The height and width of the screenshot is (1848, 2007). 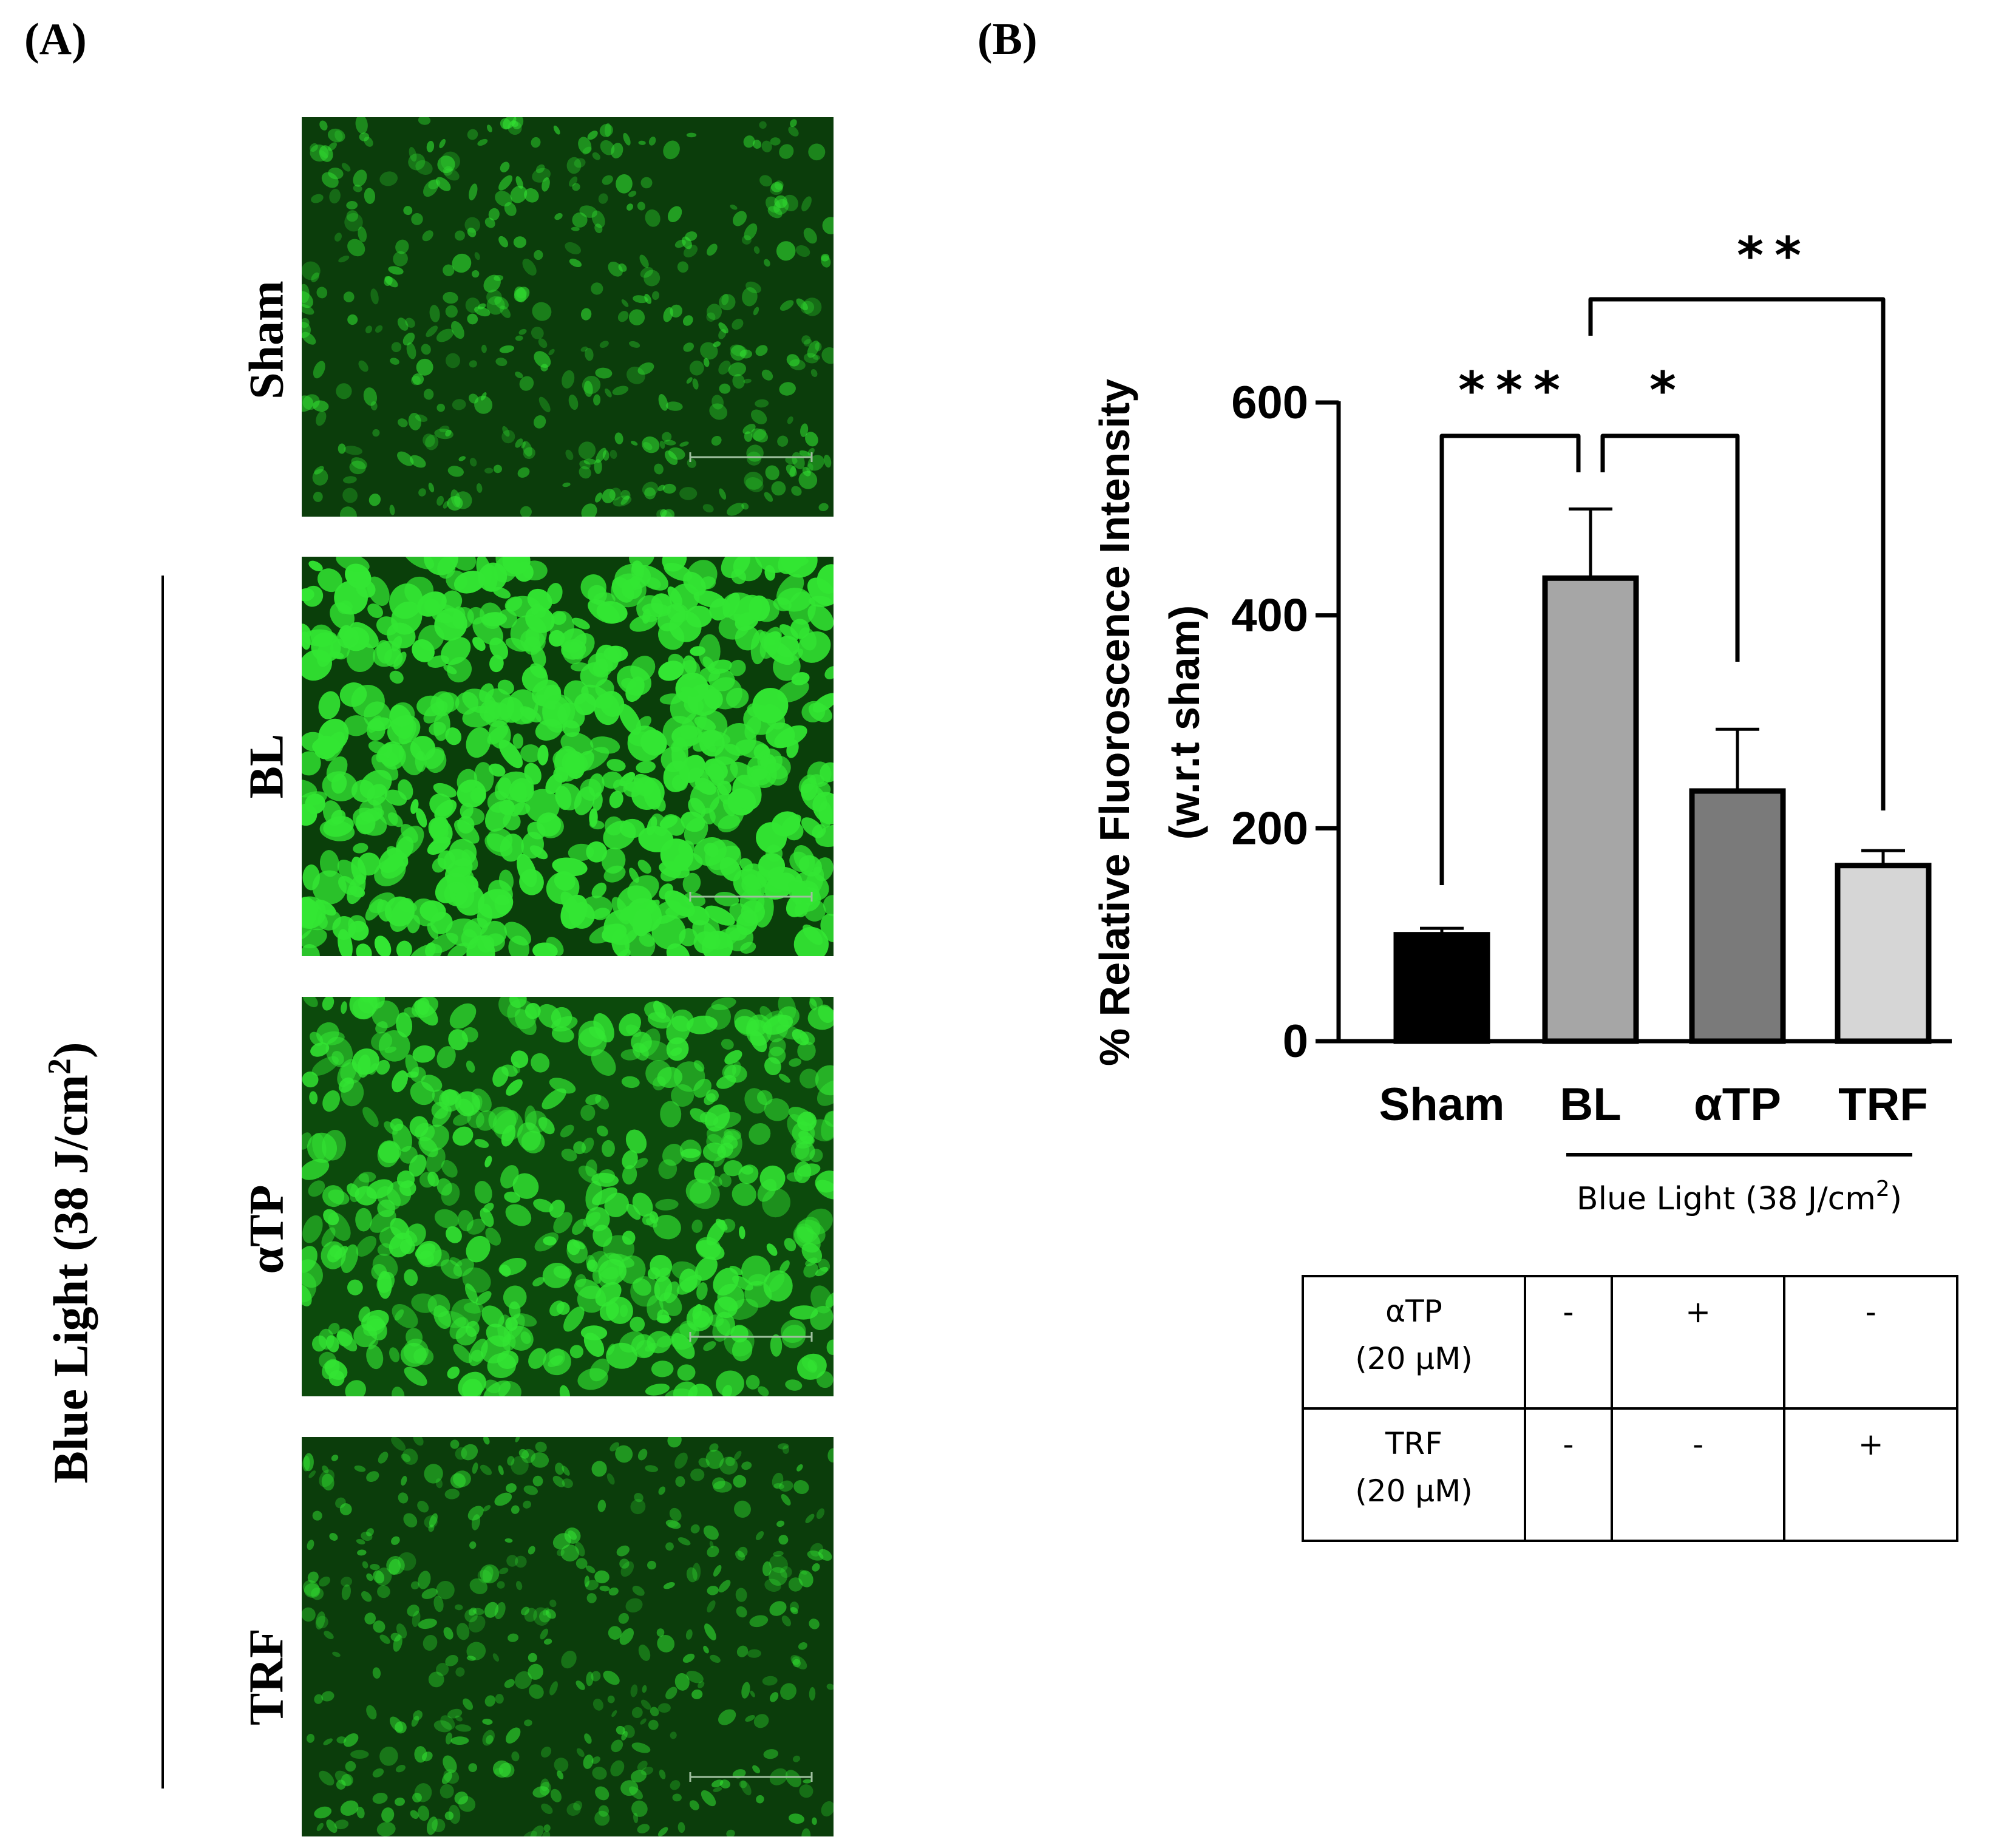 What do you see at coordinates (162, 1182) in the screenshot?
I see `group-bracket-line` at bounding box center [162, 1182].